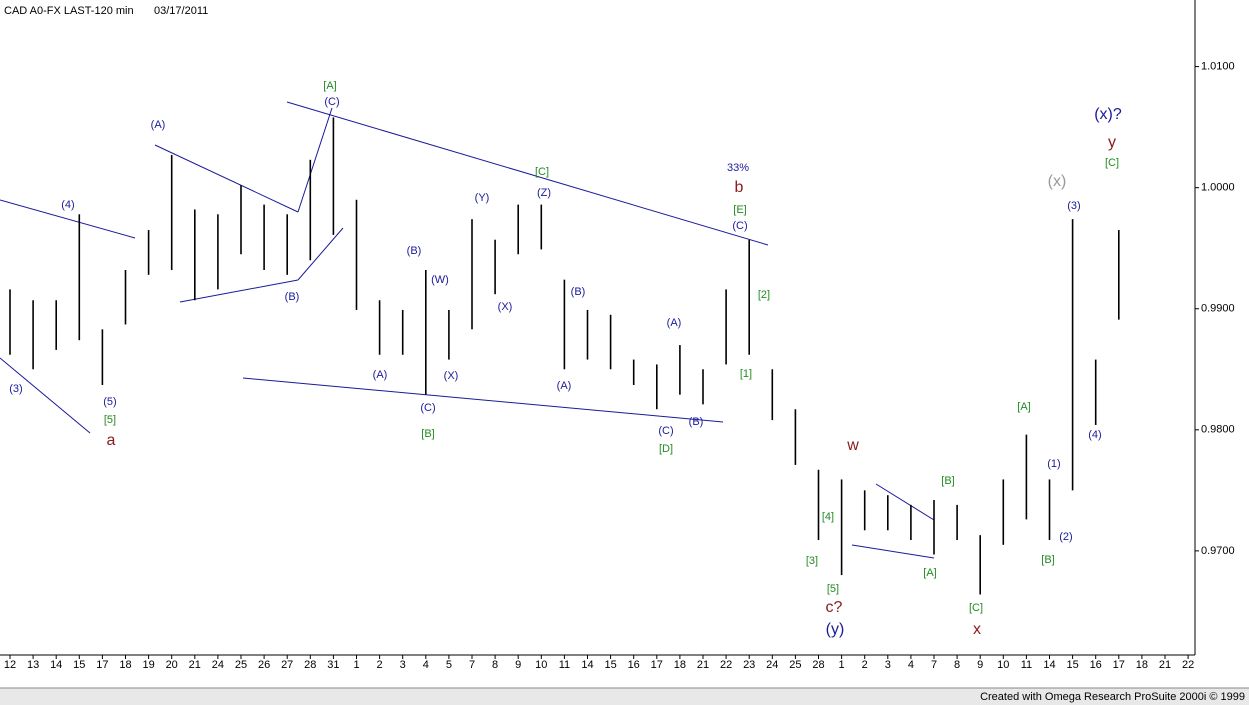  I want to click on wave-label: (x), so click(1057, 181).